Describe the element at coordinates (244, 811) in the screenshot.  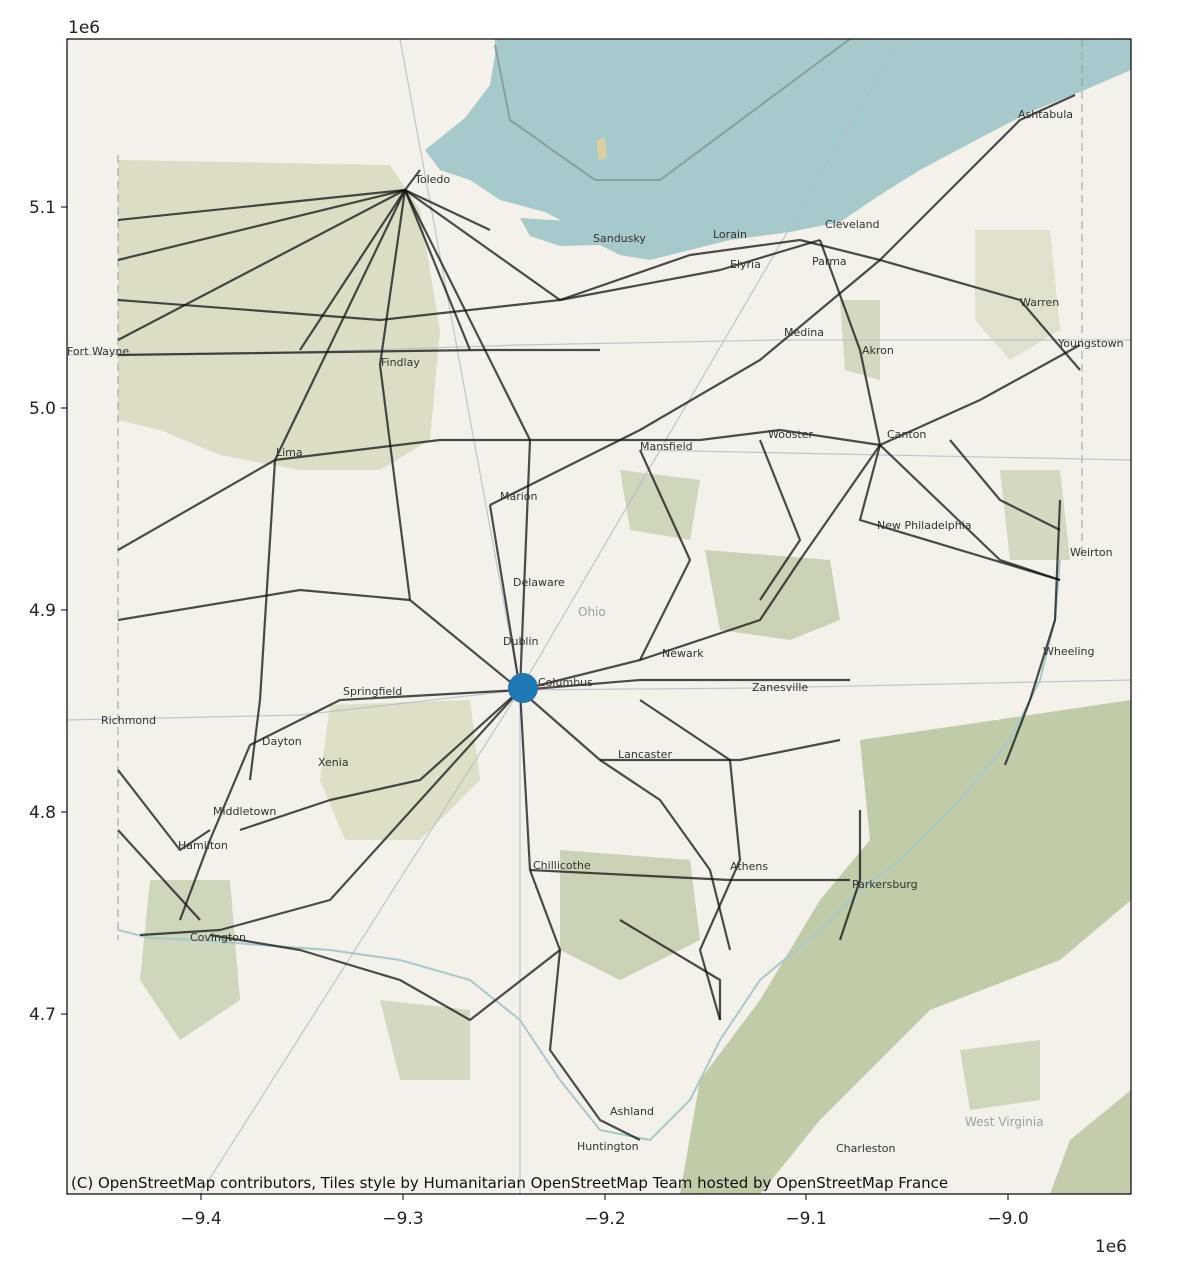
I see `place-label: Middletown` at that location.